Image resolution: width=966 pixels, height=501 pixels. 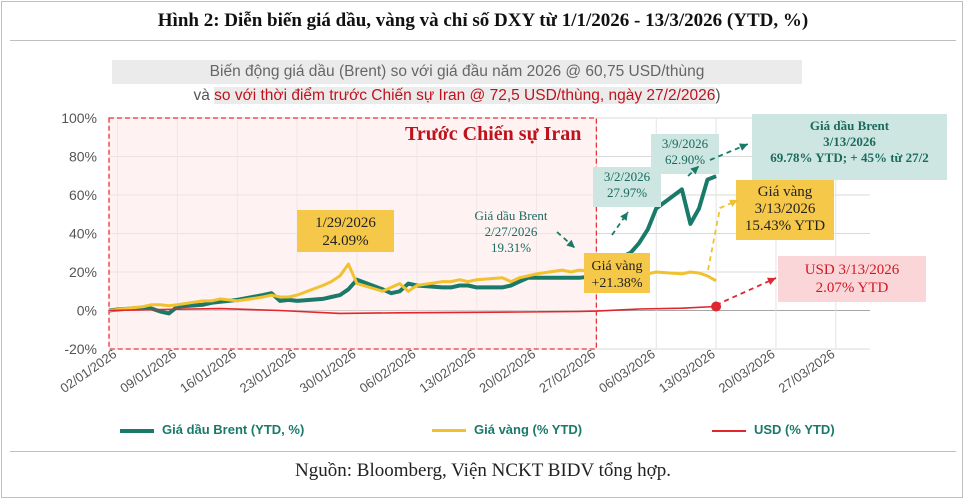 What do you see at coordinates (718, 95) in the screenshot?
I see `subtitle-line2-suffix: )` at bounding box center [718, 95].